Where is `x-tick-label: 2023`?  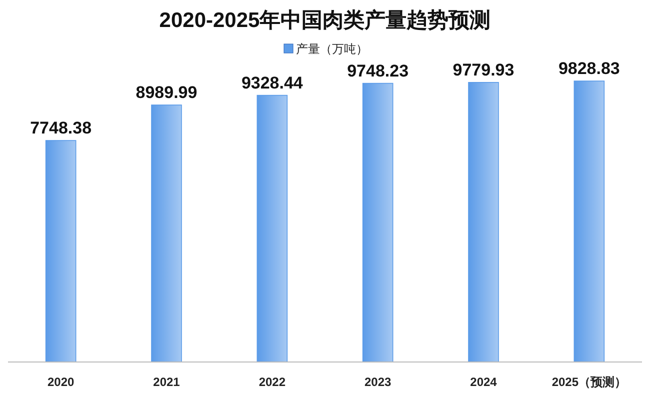 x-tick-label: 2023 is located at coordinates (378, 382).